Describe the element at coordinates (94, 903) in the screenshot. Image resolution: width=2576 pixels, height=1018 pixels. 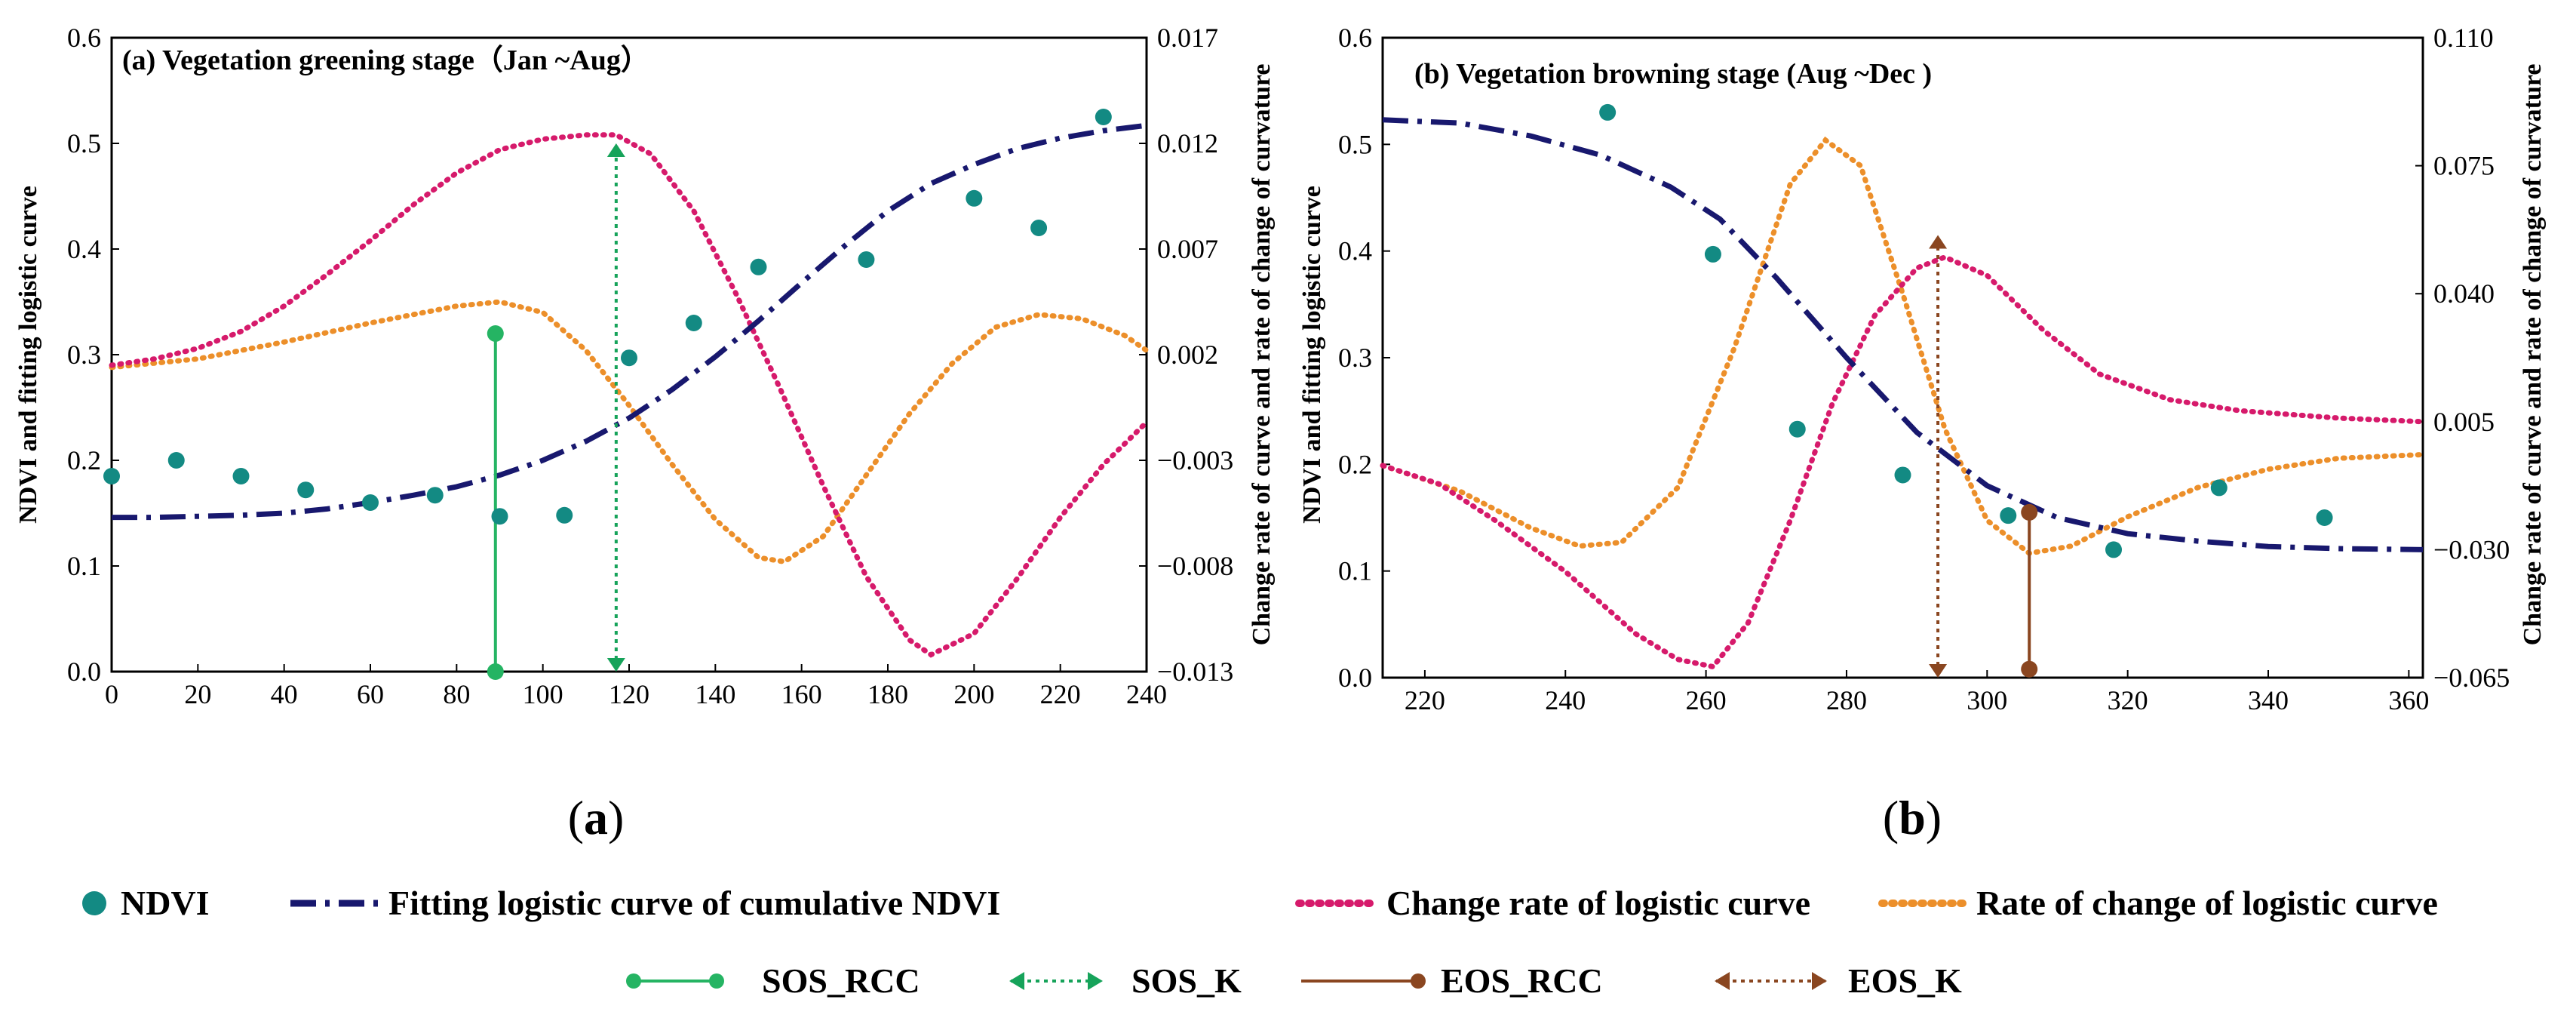
I see `legend-ndvi-swatch` at that location.